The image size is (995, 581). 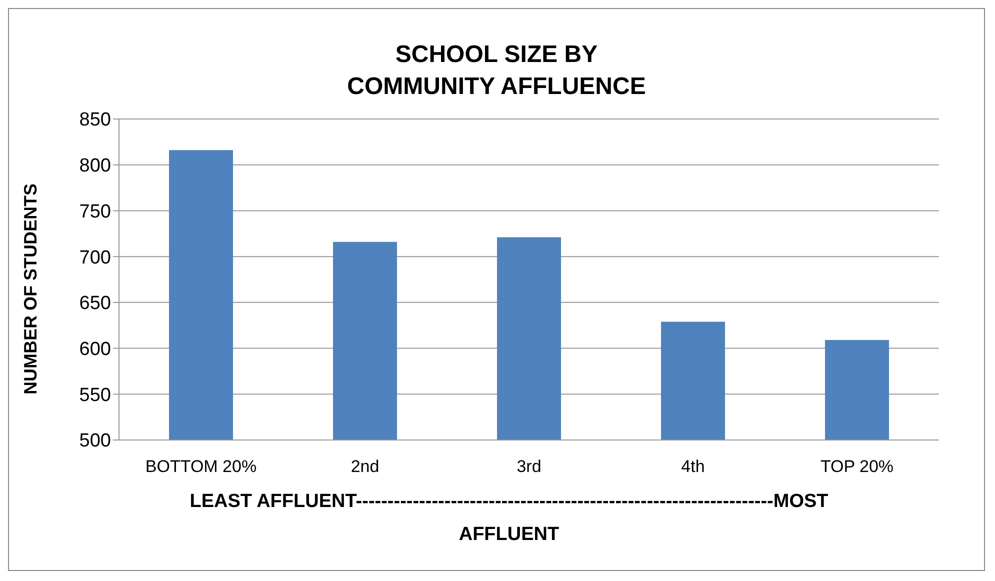 What do you see at coordinates (95, 349) in the screenshot?
I see `y-tick-label: 600` at bounding box center [95, 349].